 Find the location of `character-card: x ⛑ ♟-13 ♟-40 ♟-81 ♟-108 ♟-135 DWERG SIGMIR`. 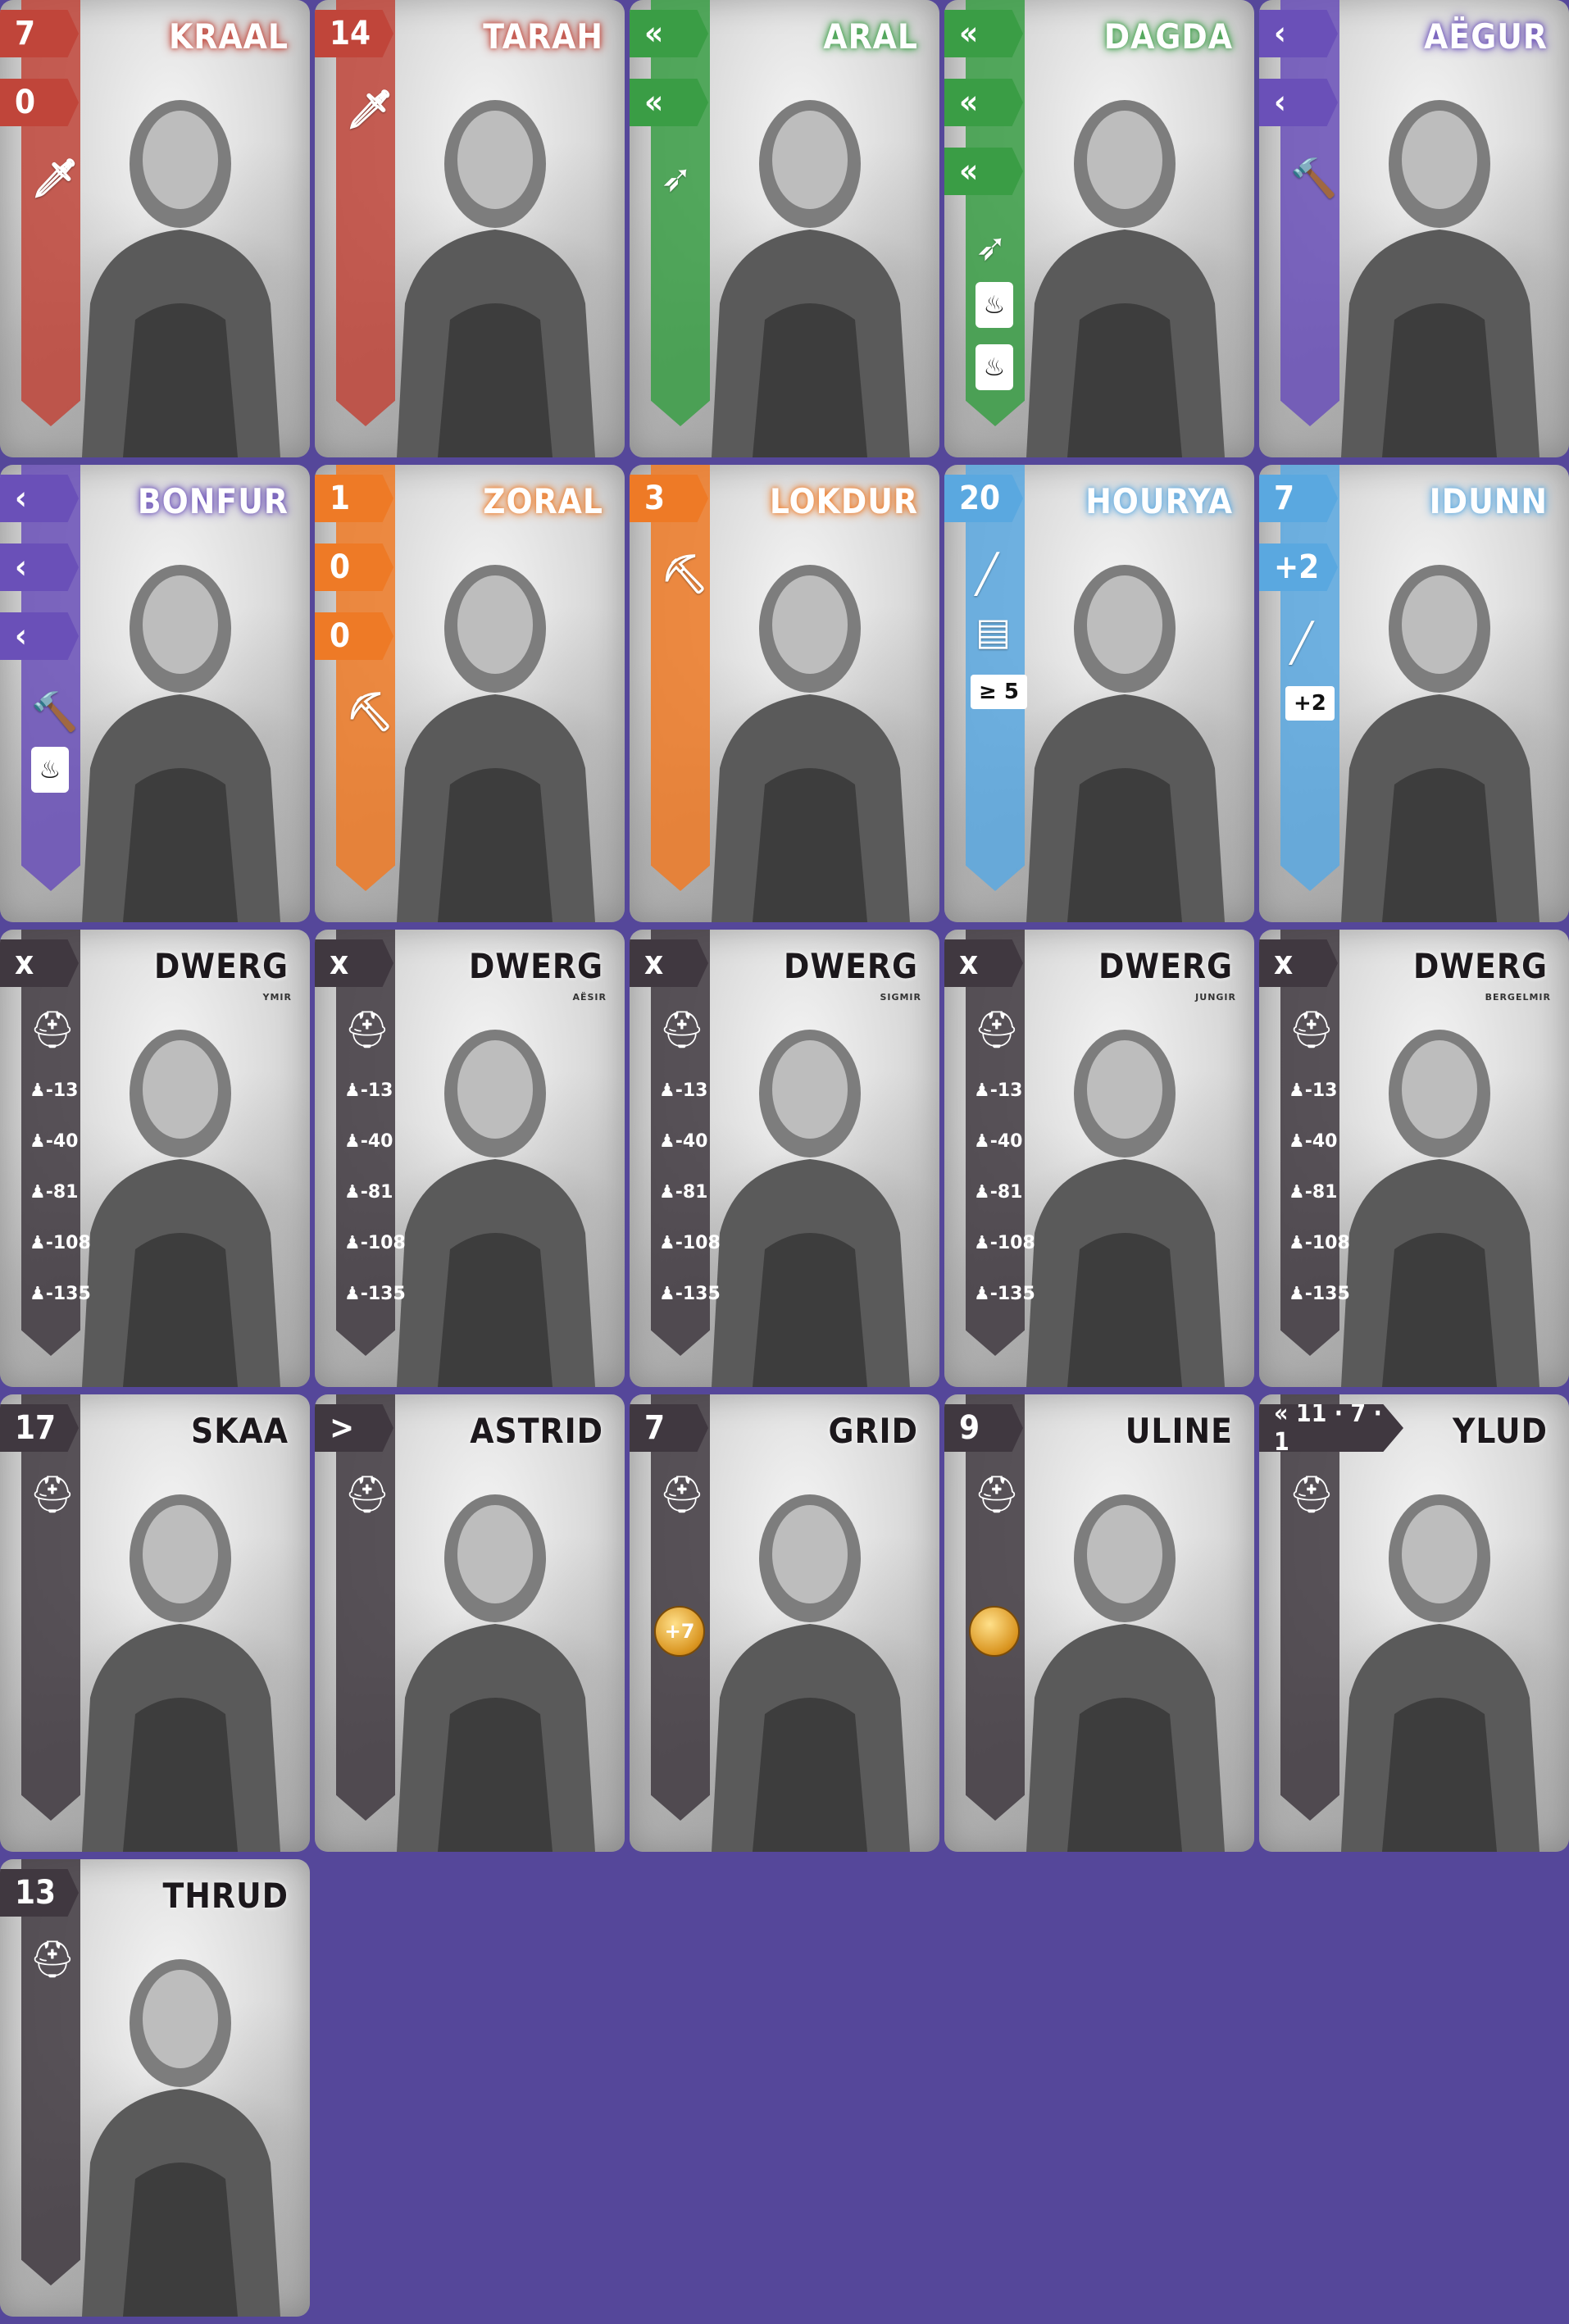

character-card: x ⛑ ♟-13 ♟-40 ♟-81 ♟-108 ♟-135 DWERG SIGMIR is located at coordinates (784, 1159).